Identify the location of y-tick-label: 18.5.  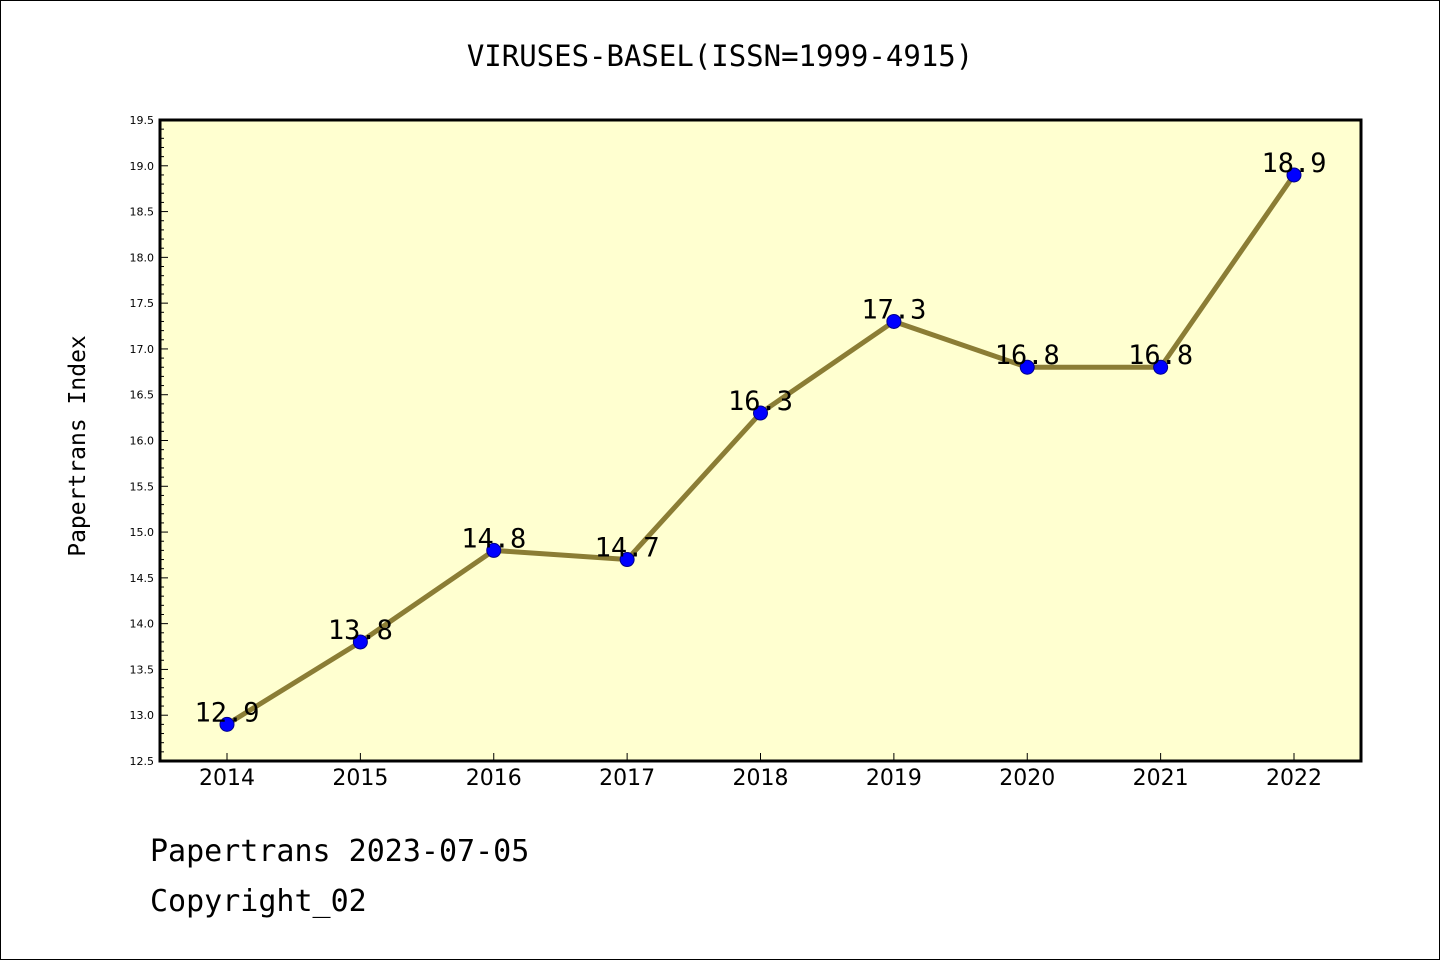
(142, 212).